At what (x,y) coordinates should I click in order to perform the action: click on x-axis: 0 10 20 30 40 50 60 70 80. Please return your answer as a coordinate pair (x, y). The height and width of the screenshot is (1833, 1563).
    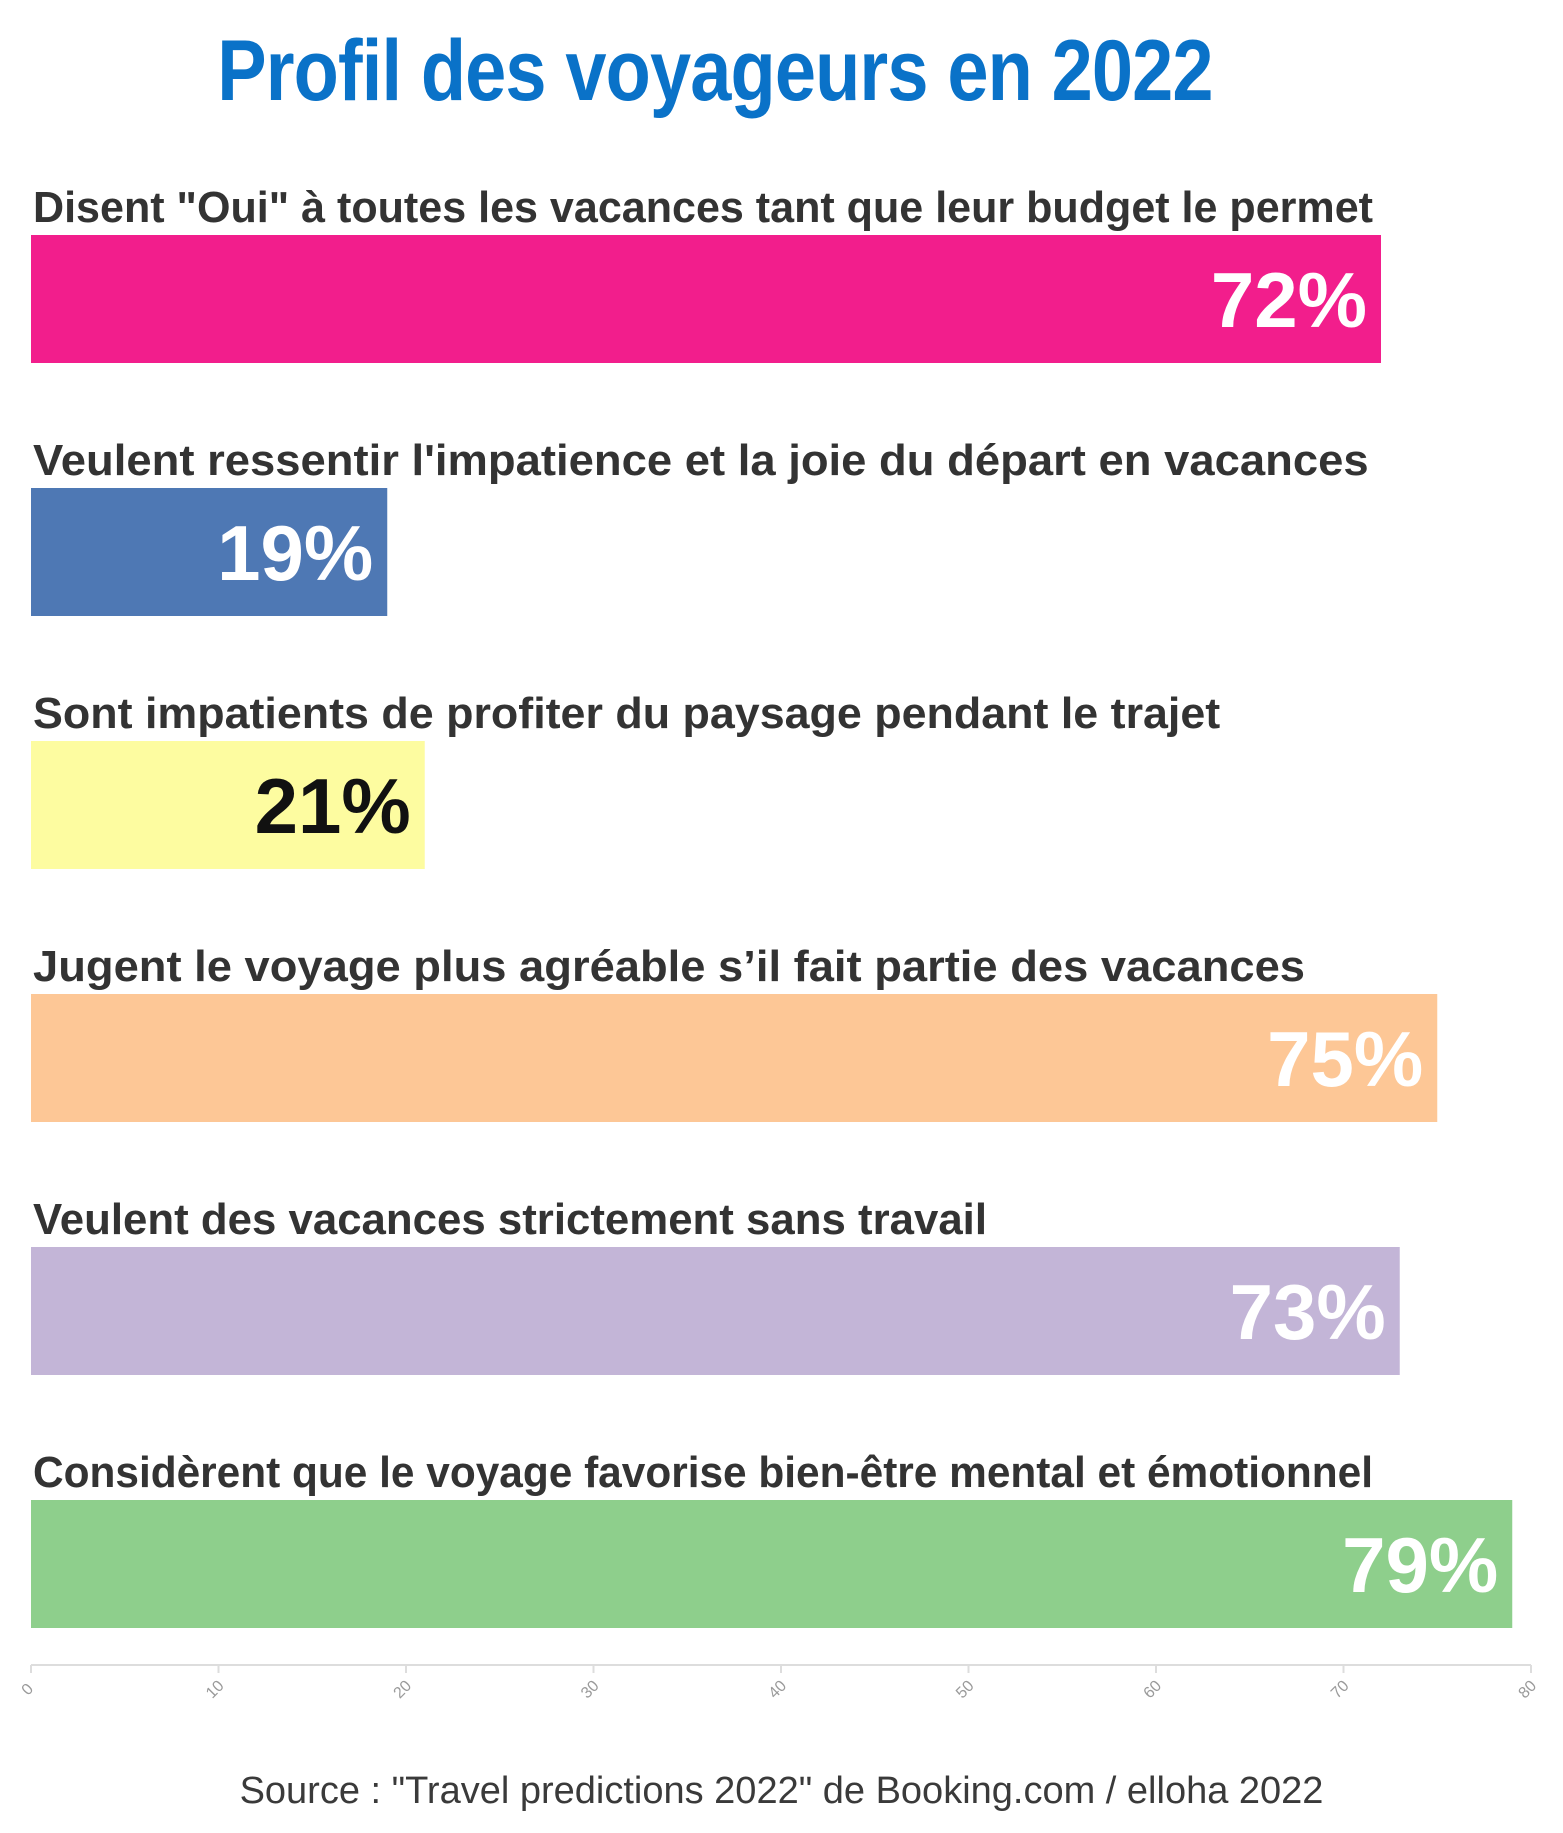
    Looking at the image, I should click on (780, 1683).